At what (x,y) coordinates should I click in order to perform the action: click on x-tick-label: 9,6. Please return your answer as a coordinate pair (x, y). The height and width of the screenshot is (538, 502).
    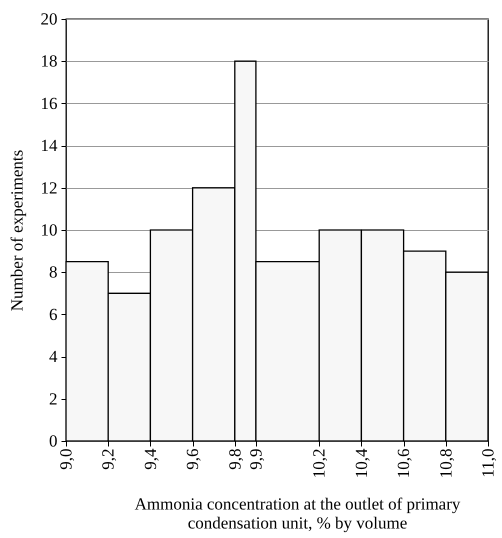
    Looking at the image, I should click on (192, 459).